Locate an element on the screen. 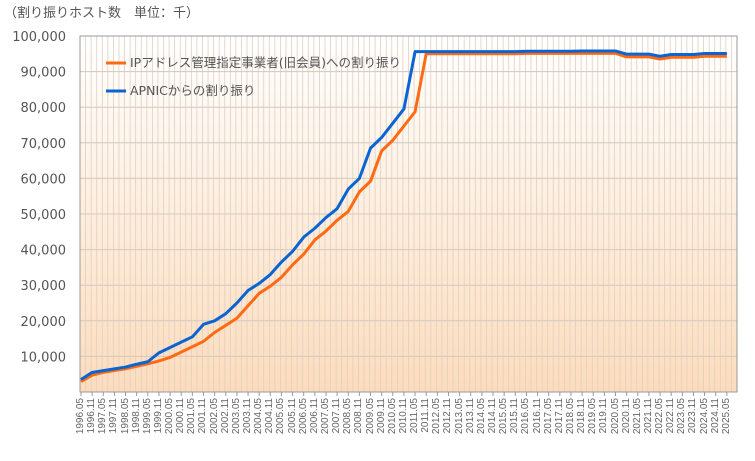 The height and width of the screenshot is (461, 755). x-tick-label: 2018.11 is located at coordinates (582, 416).